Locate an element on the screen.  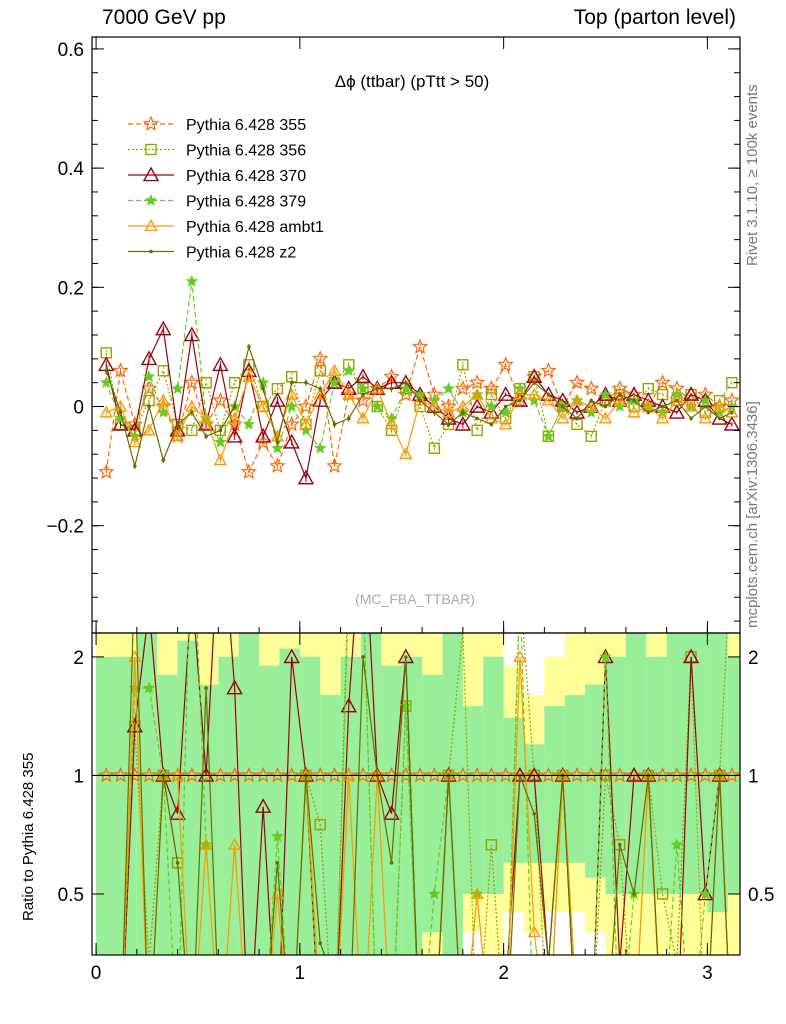
series-line is located at coordinates (419, 409).